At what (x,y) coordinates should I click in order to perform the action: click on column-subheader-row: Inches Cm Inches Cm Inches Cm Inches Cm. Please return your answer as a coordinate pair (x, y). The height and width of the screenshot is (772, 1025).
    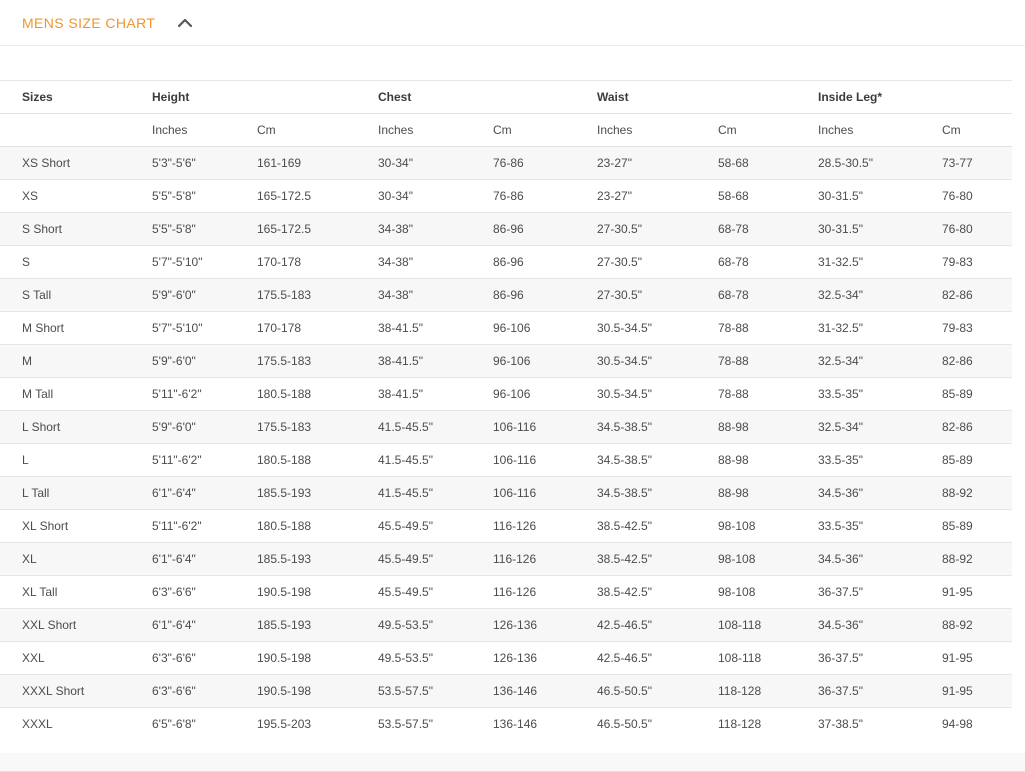
    Looking at the image, I should click on (506, 130).